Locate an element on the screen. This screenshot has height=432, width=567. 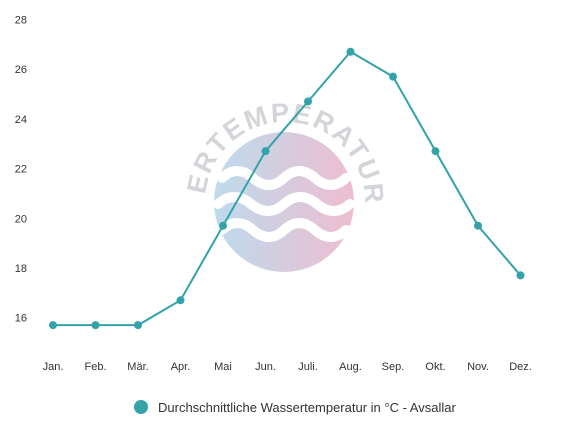
x-tick-label: Apr. is located at coordinates (181, 367).